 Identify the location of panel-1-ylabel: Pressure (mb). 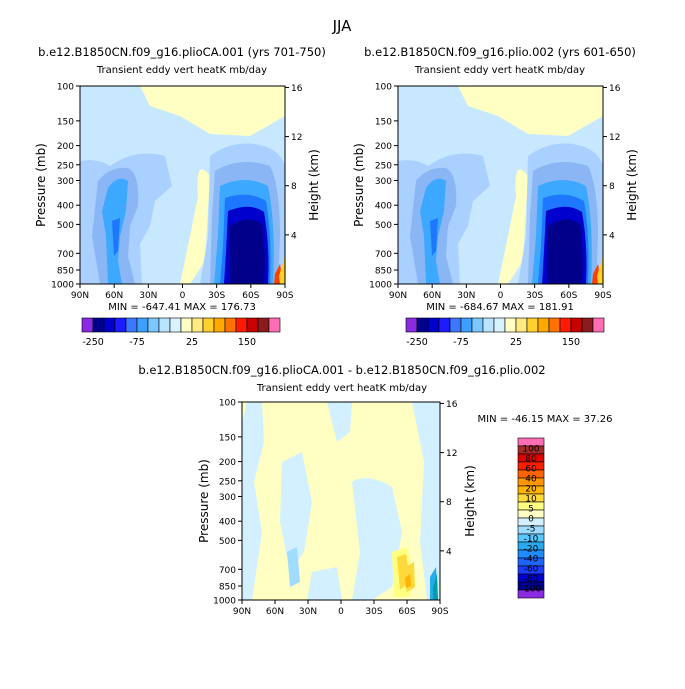
(41, 185).